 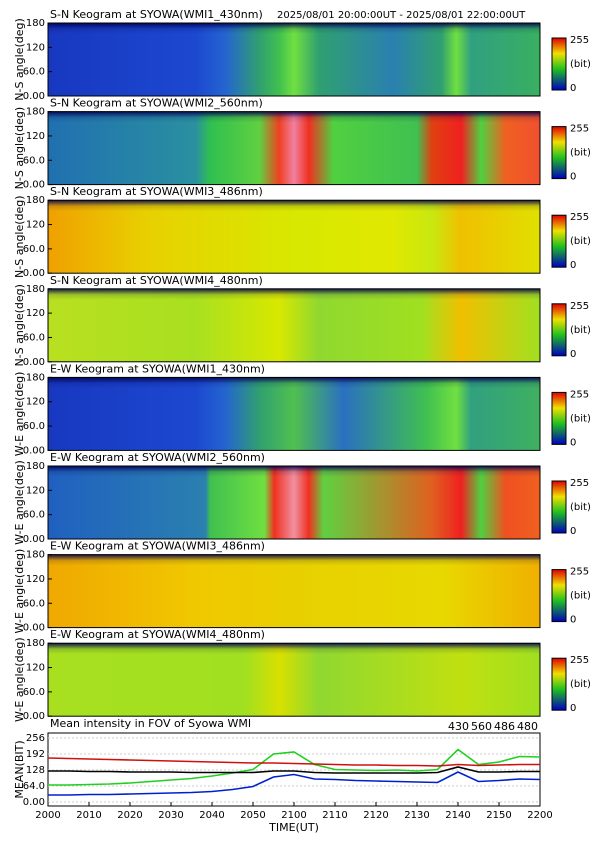 What do you see at coordinates (375, 815) in the screenshot?
I see `x-tick-label: 2120` at bounding box center [375, 815].